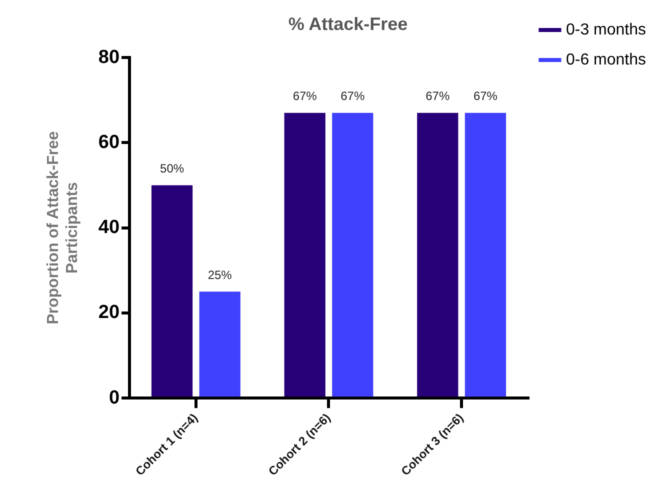 This screenshot has height=486, width=666. I want to click on data-label: 50%, so click(172, 169).